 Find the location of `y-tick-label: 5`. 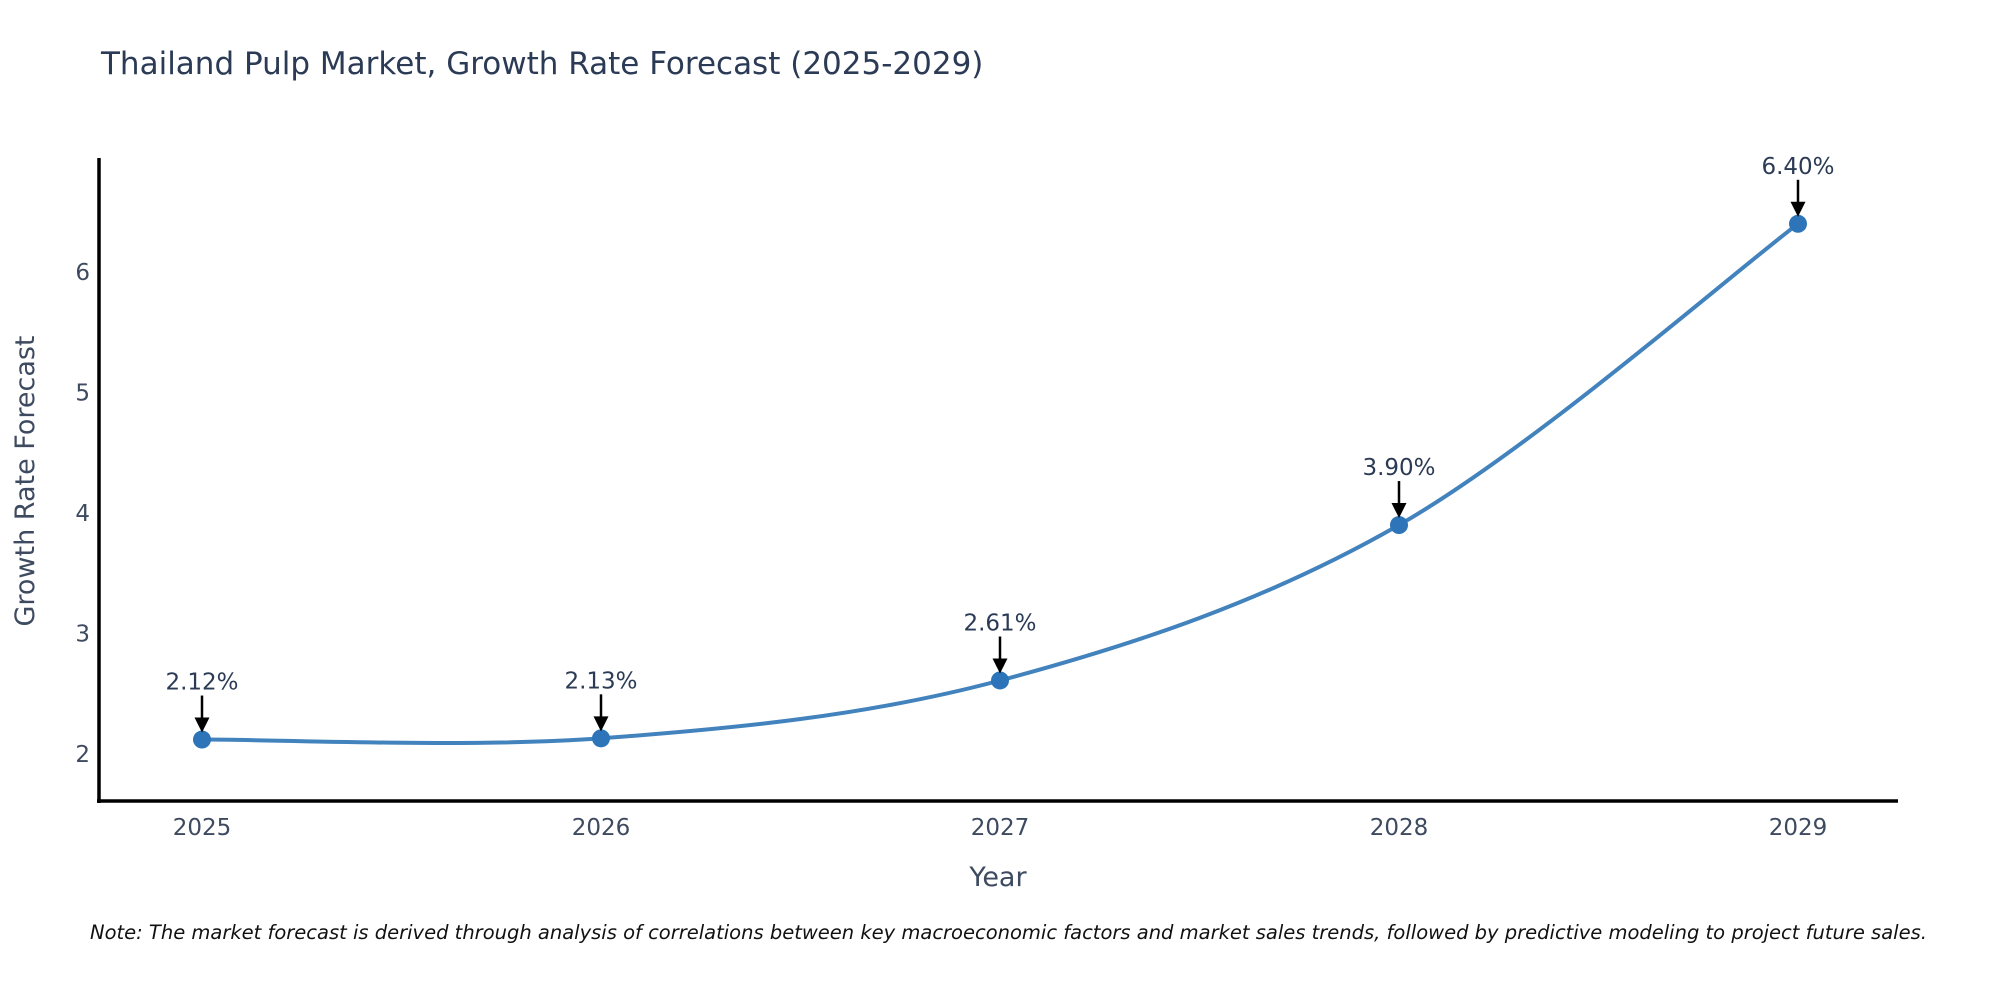

y-tick-label: 5 is located at coordinates (82, 394).